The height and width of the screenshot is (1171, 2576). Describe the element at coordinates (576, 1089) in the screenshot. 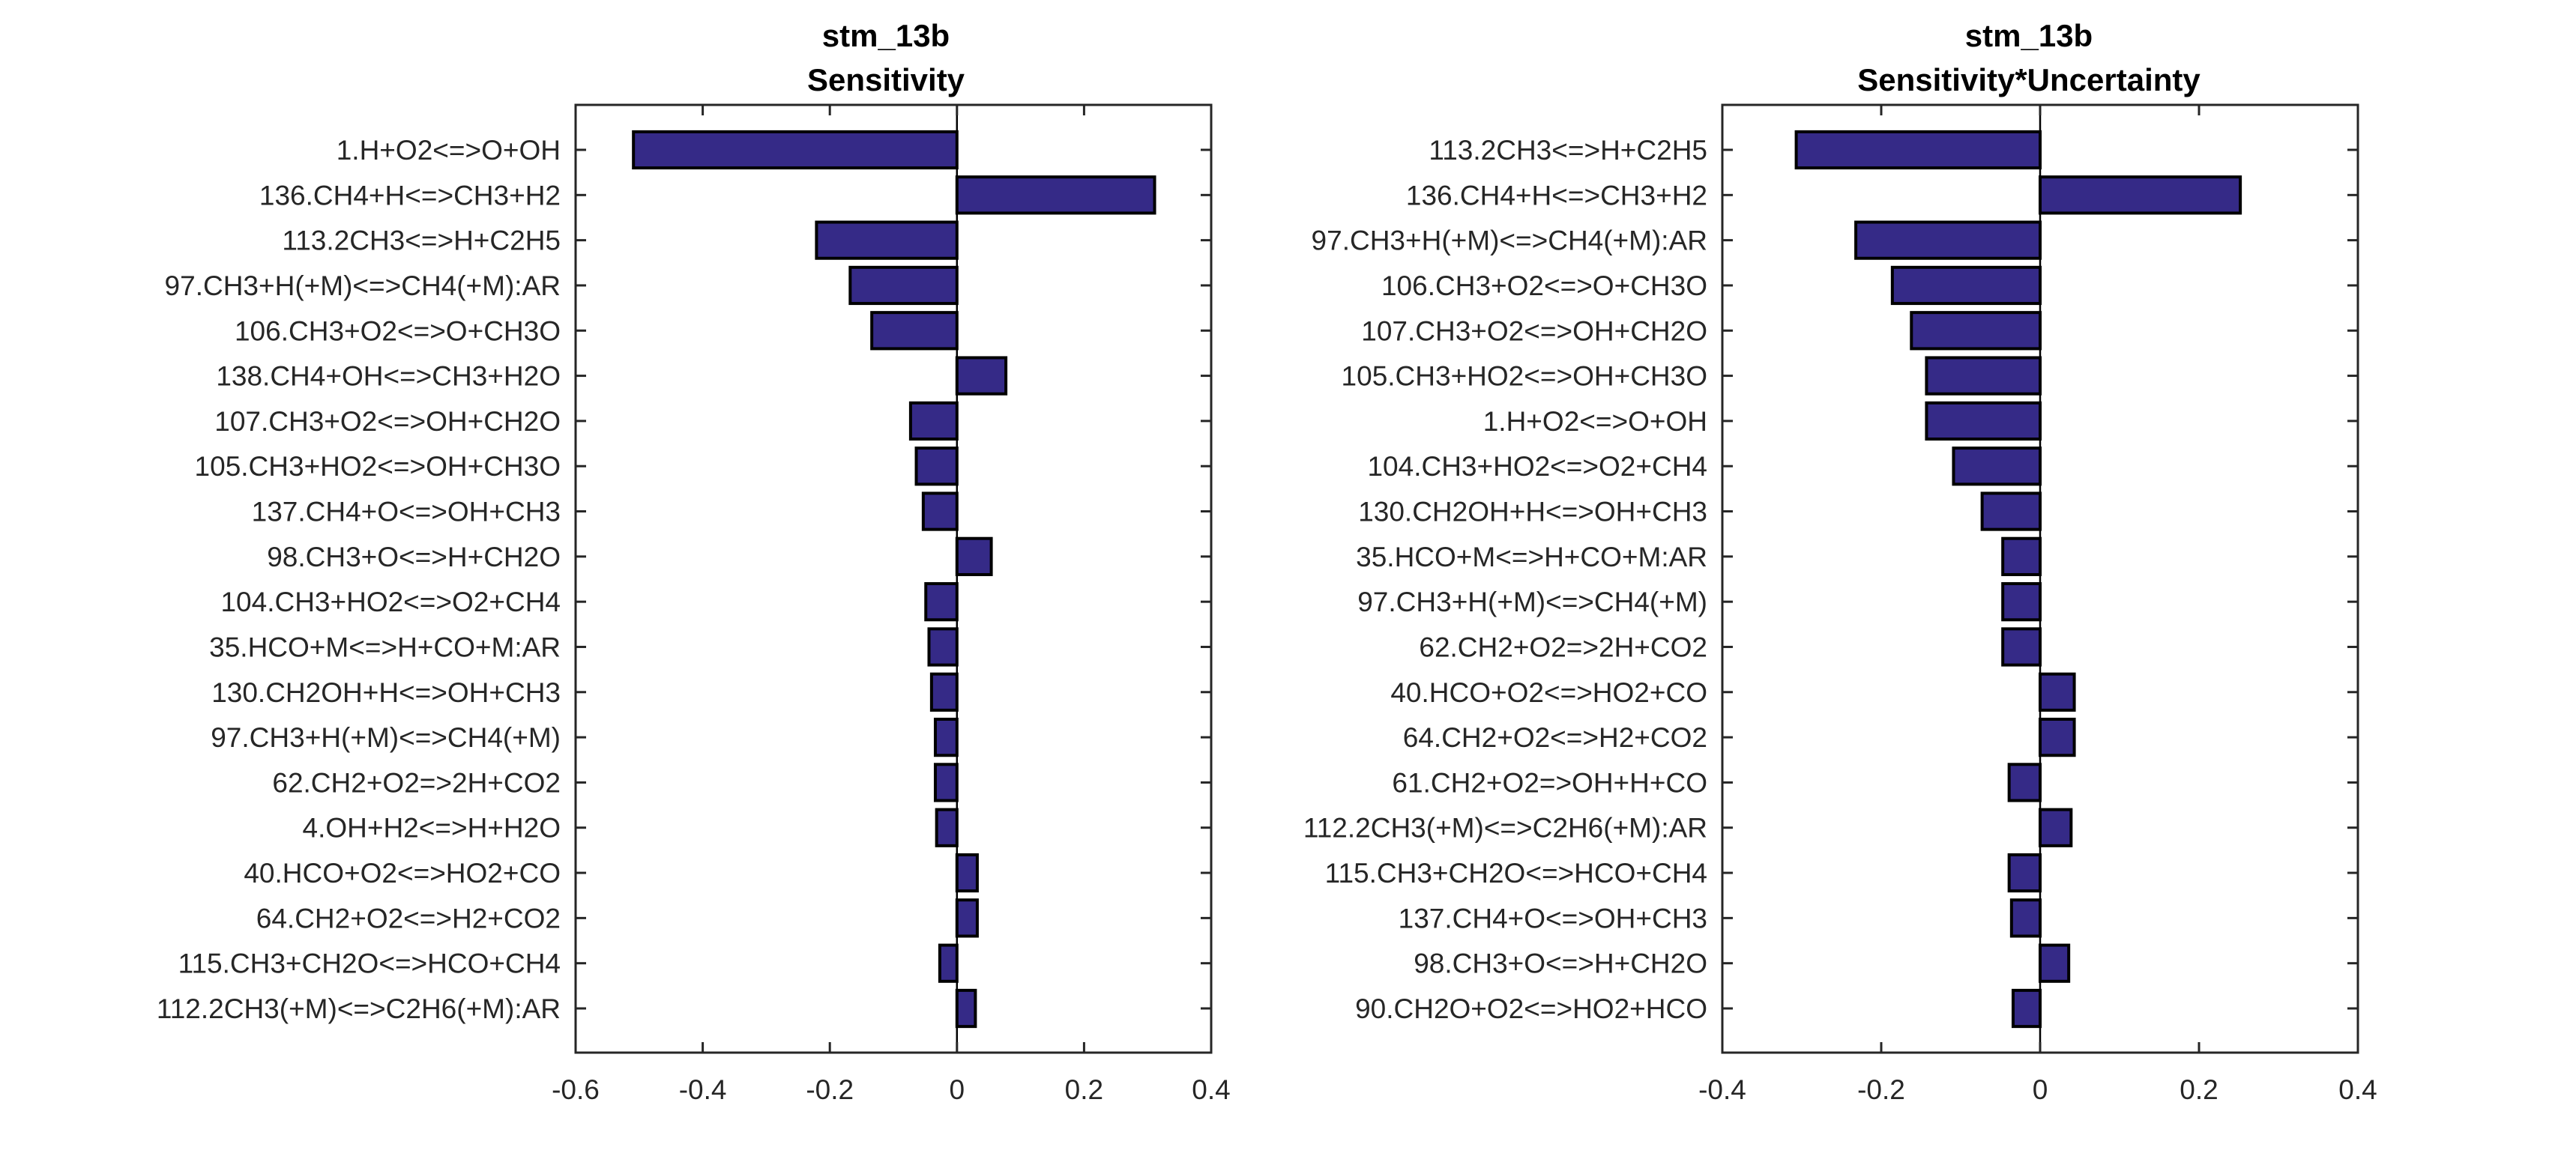

I see `x-tick-label: -0.6` at that location.